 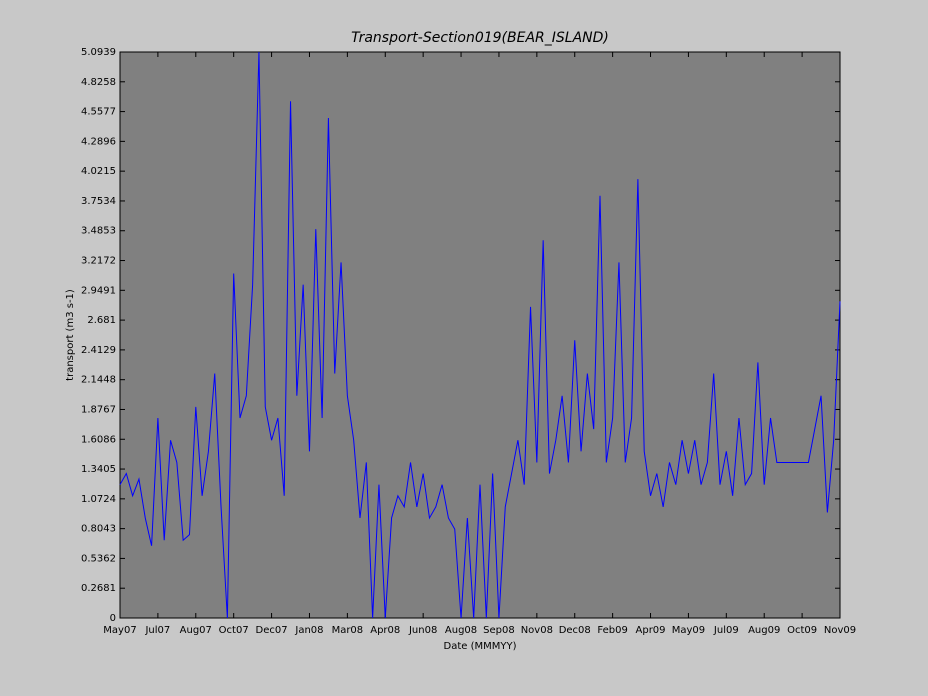 I want to click on y-tick-label: 1.0724, so click(x=98, y=499).